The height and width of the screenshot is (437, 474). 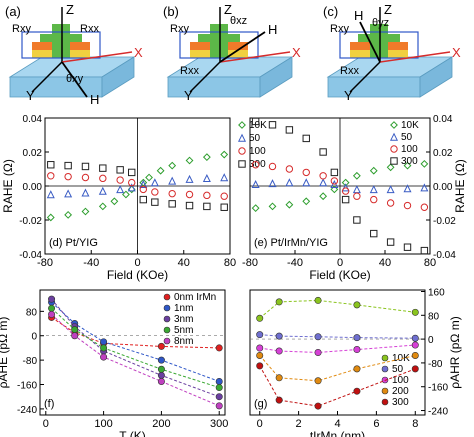 What do you see at coordinates (385, 263) in the screenshot?
I see `x-tick-label: 40` at bounding box center [385, 263].